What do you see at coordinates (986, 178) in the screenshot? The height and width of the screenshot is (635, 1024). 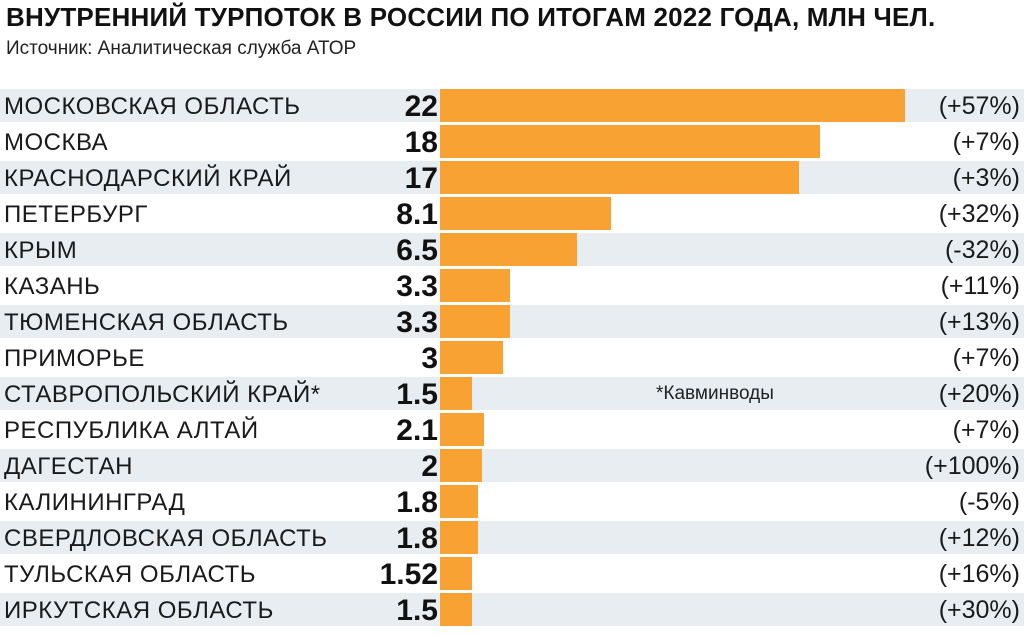 I see `change-label: (+3%)` at bounding box center [986, 178].